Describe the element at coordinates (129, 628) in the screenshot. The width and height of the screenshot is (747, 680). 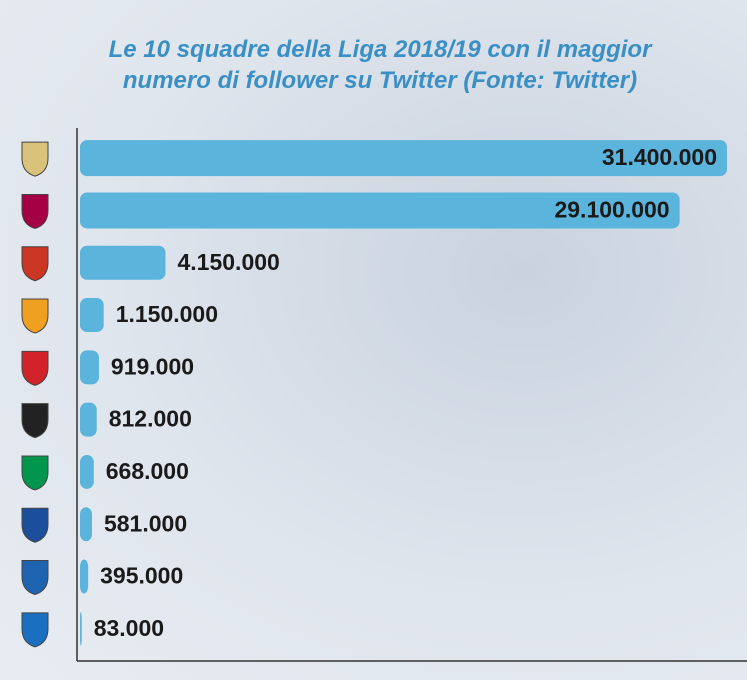
I see `value-label: 83.000` at that location.